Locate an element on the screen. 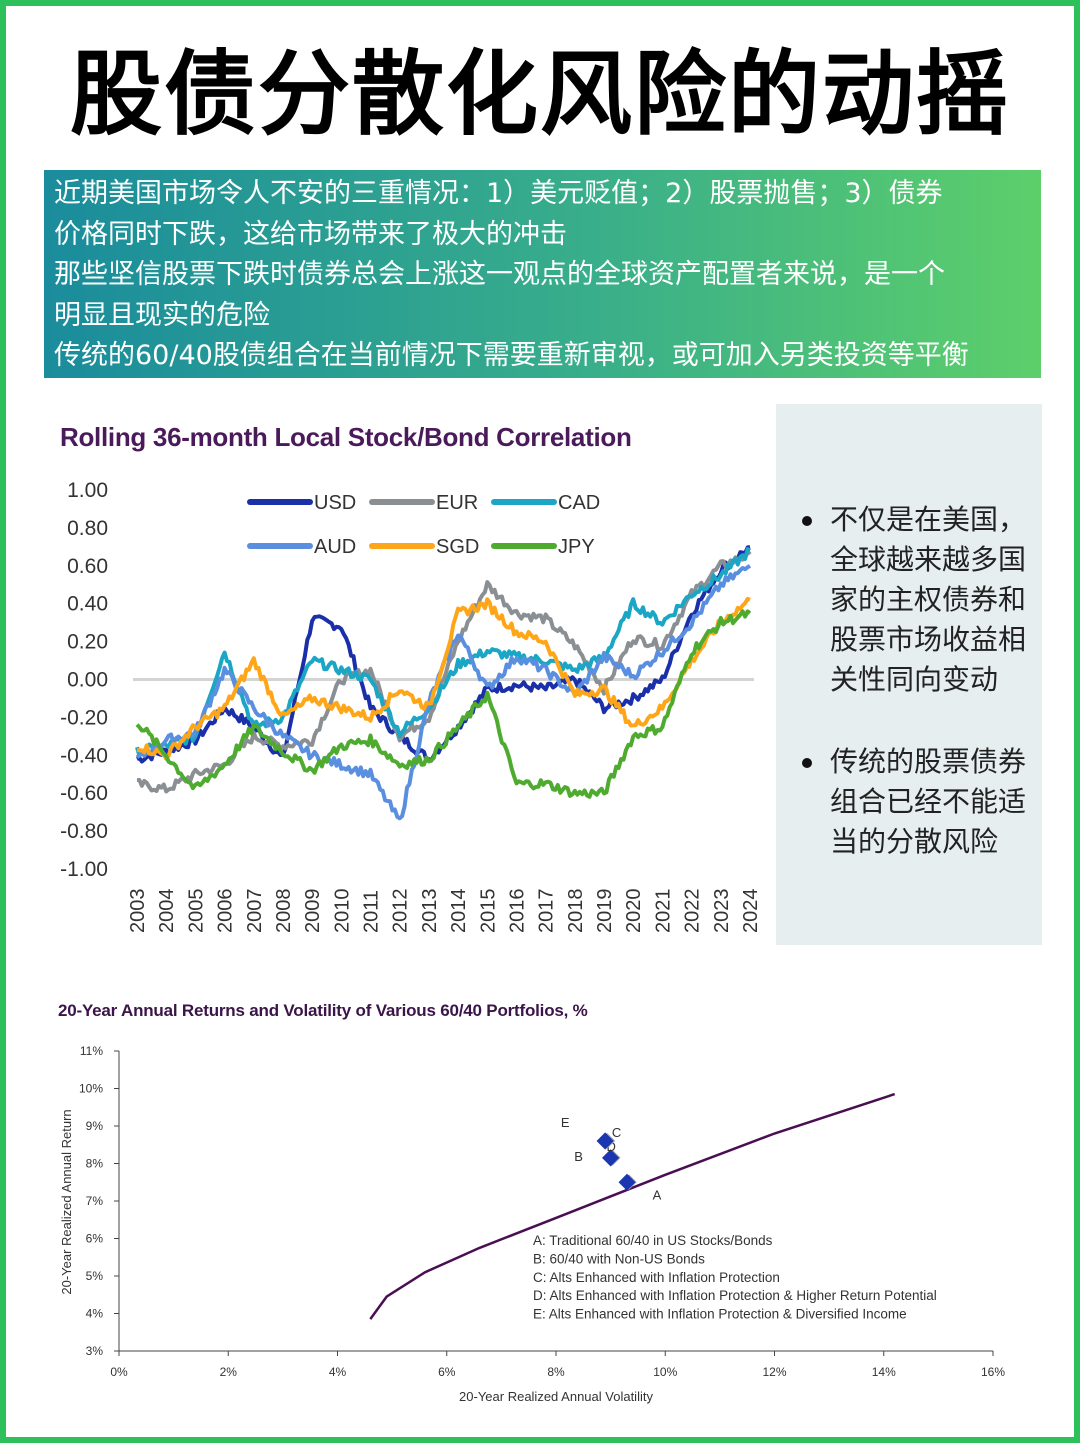 This screenshot has width=1080, height=1443. bullet-line: 传统的股票债券 is located at coordinates (928, 761).